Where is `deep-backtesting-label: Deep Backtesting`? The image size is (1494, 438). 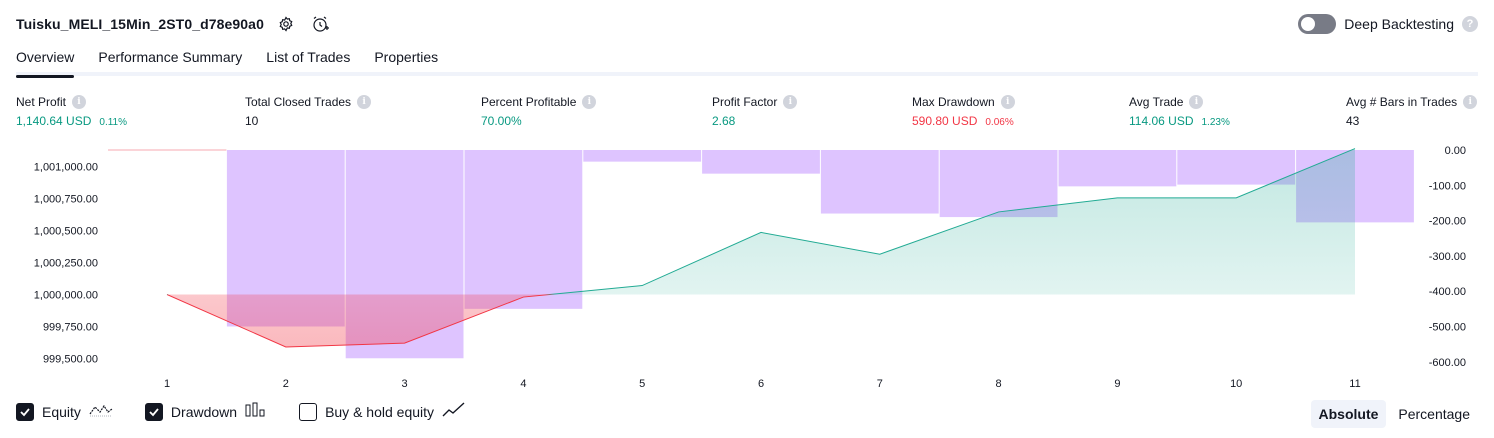 deep-backtesting-label: Deep Backtesting is located at coordinates (1399, 24).